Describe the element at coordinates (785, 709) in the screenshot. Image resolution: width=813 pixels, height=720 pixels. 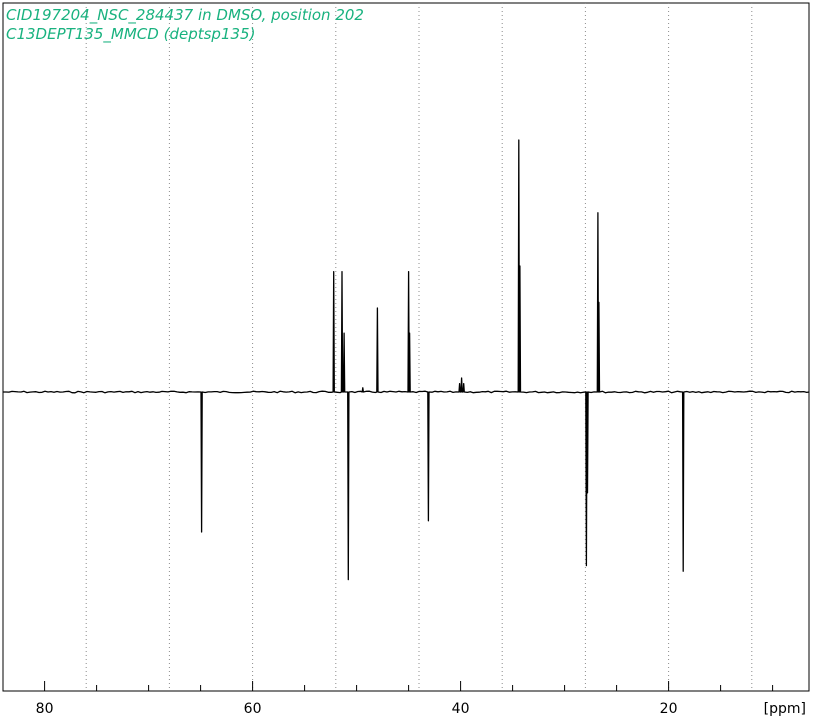
I see `x-axis-unit-label: [ppm]` at that location.